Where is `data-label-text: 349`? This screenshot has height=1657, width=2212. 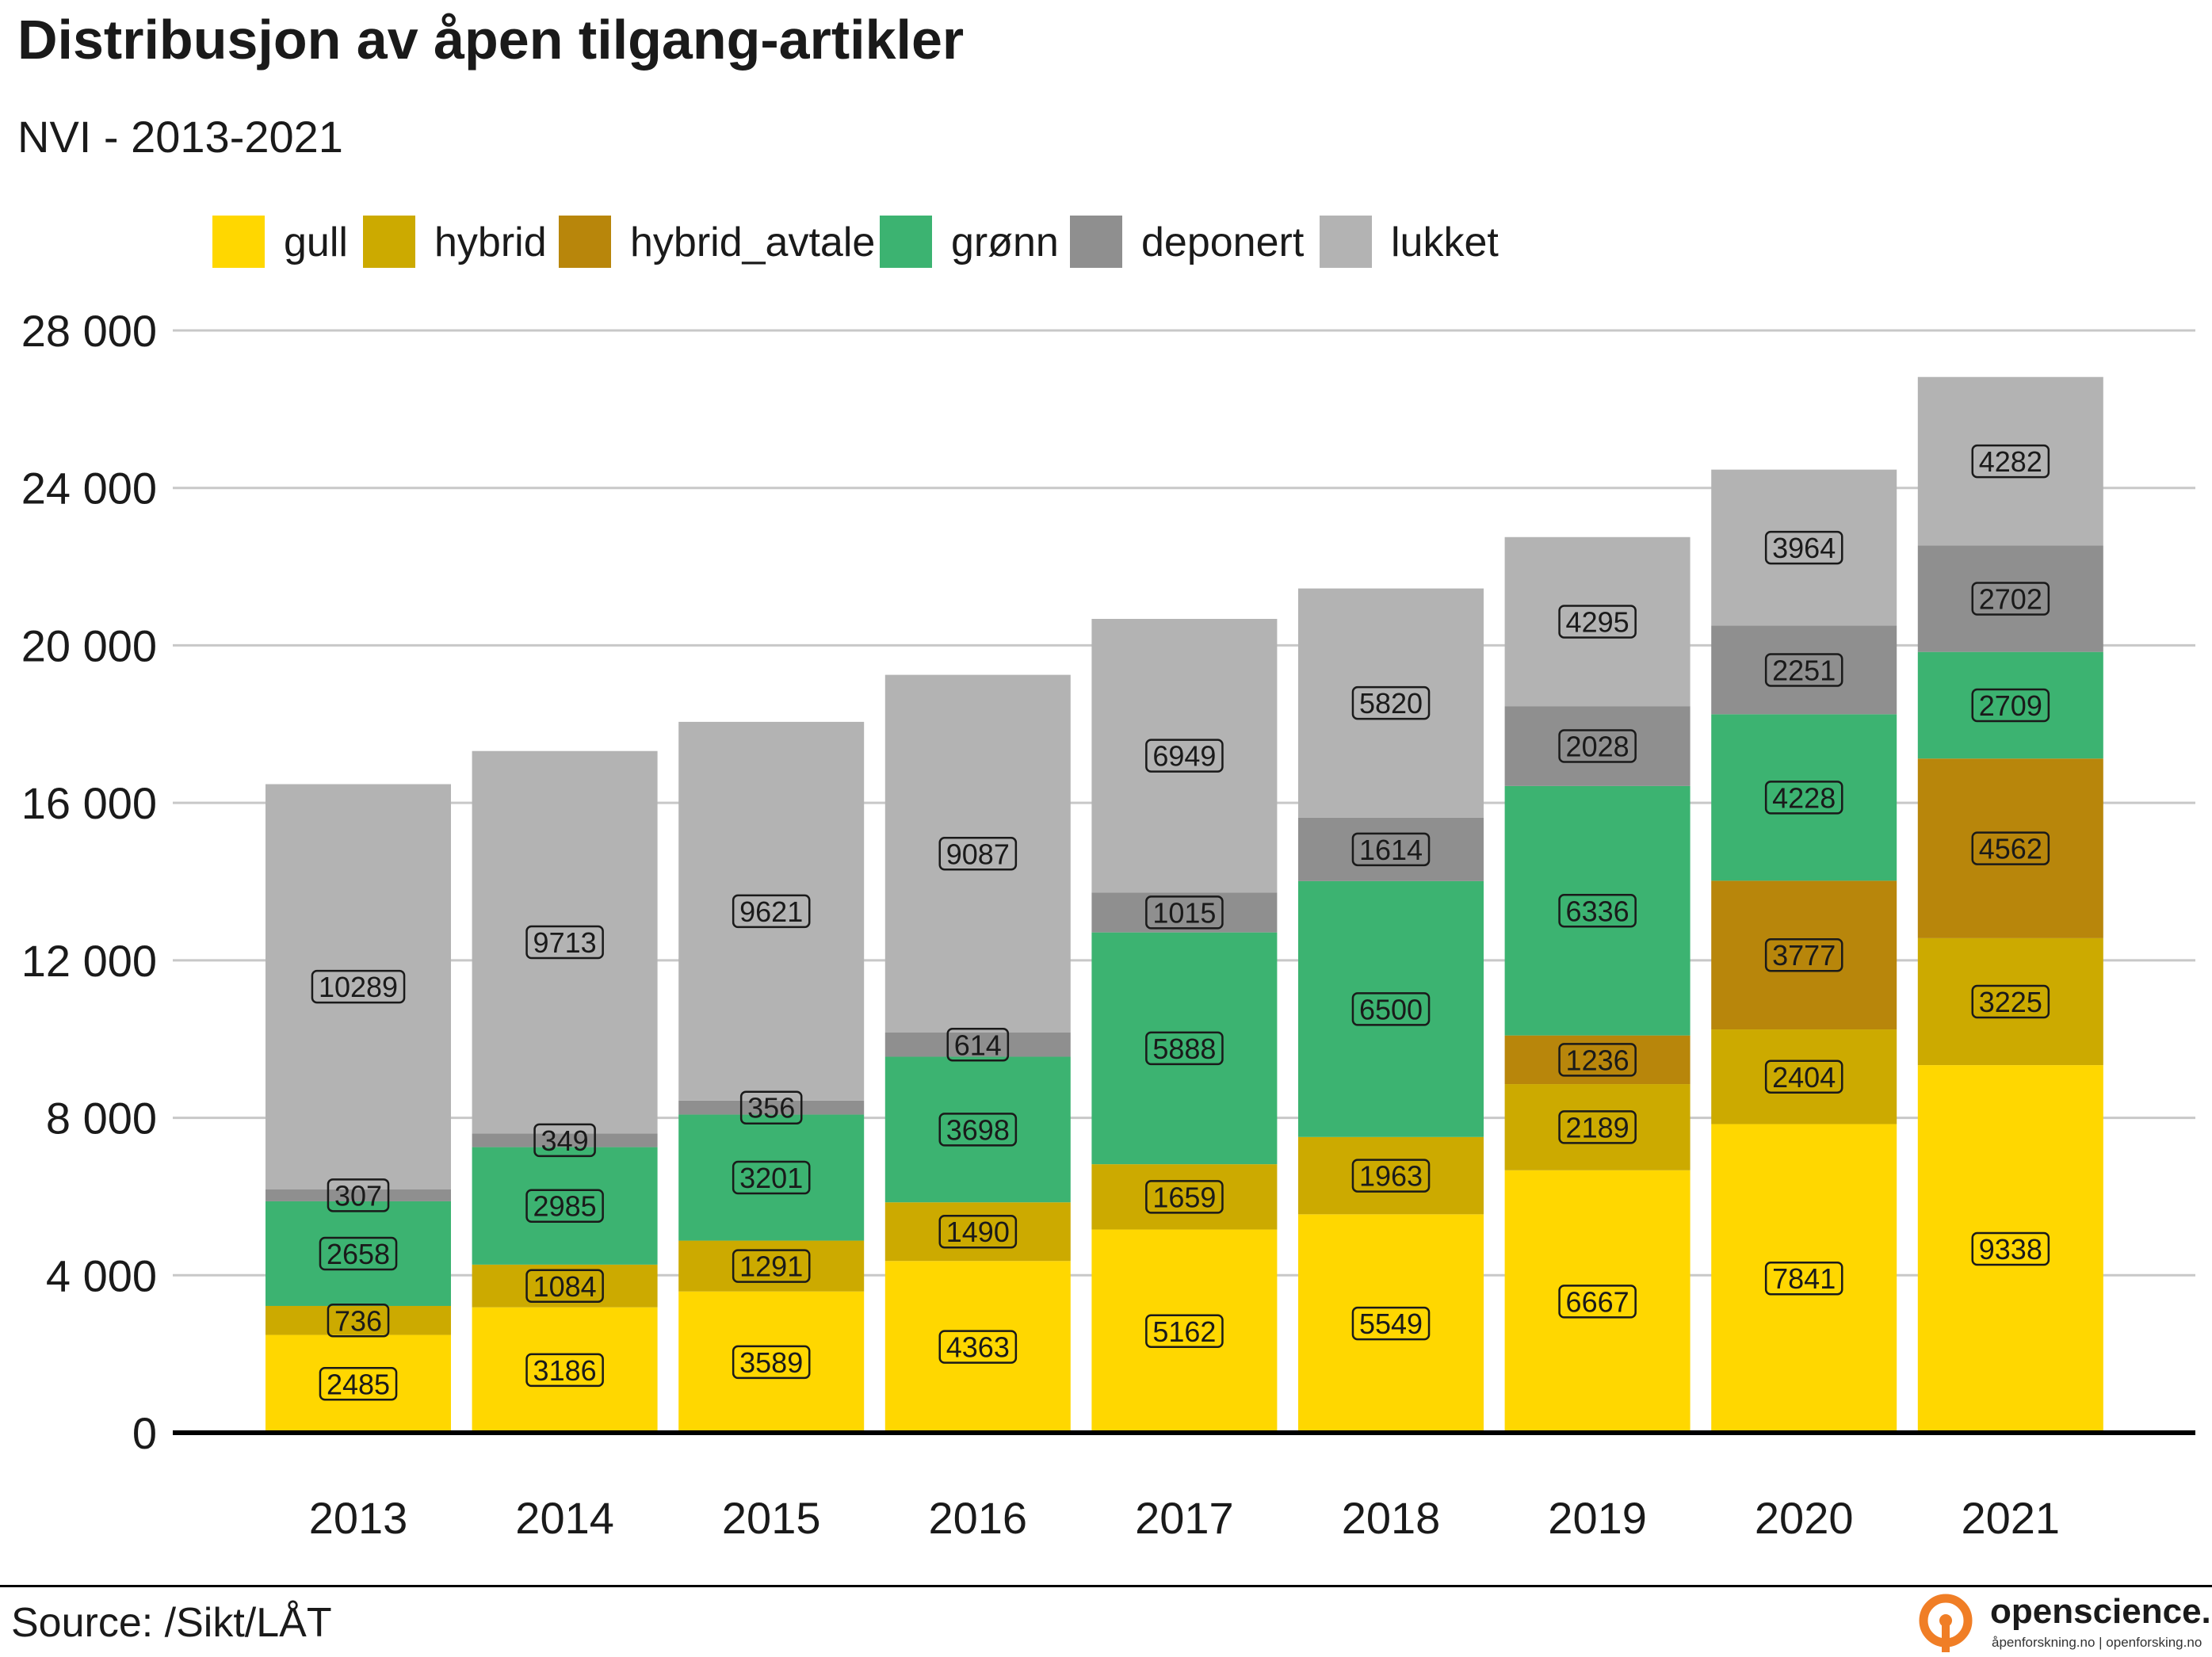 data-label-text: 349 is located at coordinates (565, 1140).